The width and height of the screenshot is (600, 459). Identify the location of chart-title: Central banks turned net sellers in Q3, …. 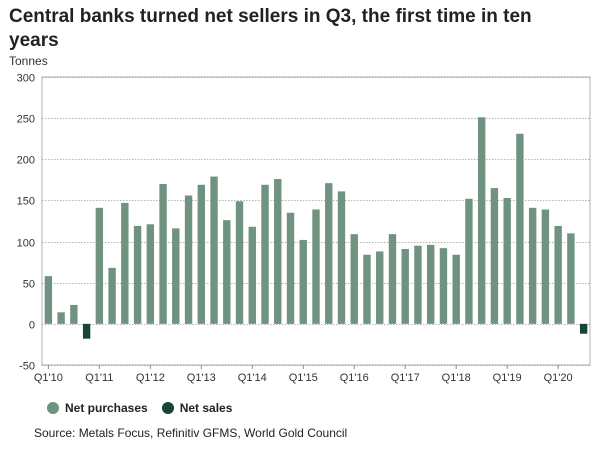
(270, 28).